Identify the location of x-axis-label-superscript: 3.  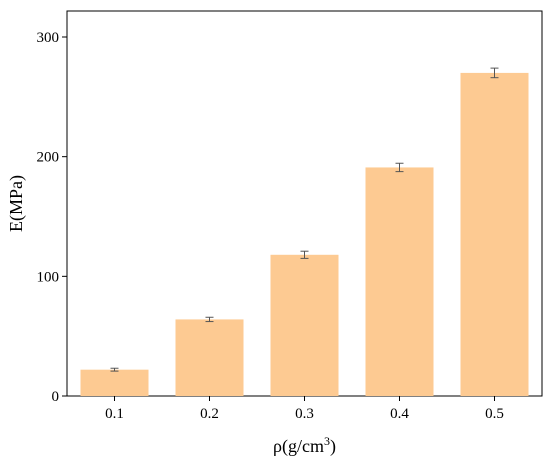
(327, 441).